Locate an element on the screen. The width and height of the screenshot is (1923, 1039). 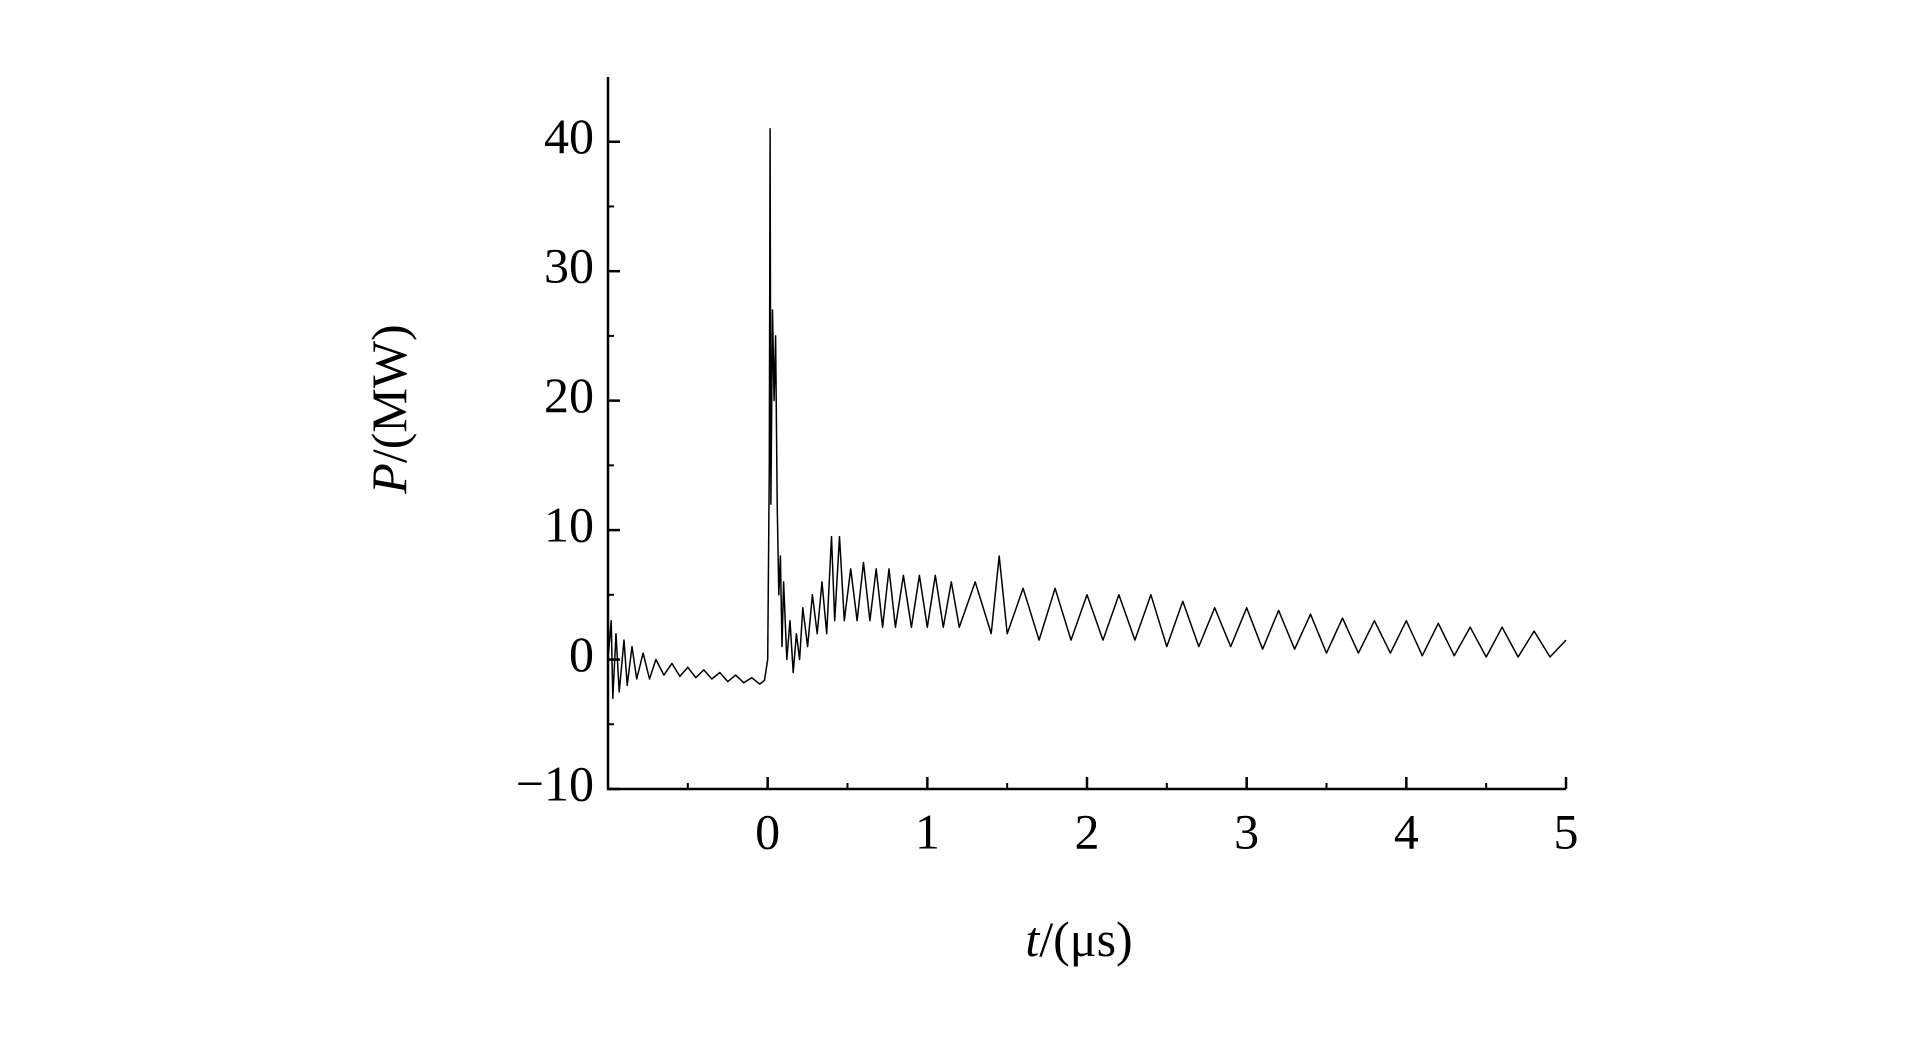
y-tick-label: 0 is located at coordinates (581, 654).